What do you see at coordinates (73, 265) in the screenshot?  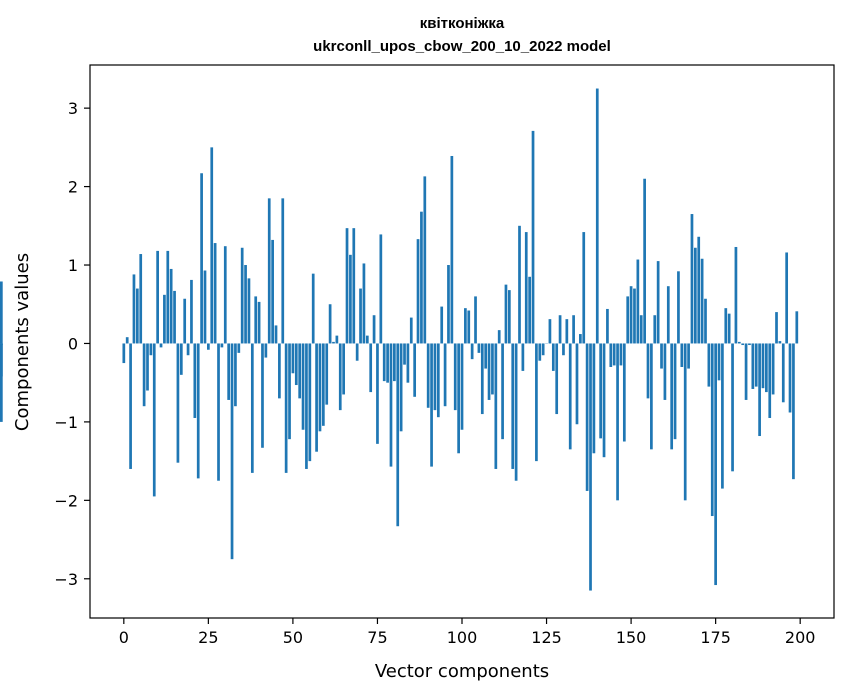 I see `y-tick-label: 1` at bounding box center [73, 265].